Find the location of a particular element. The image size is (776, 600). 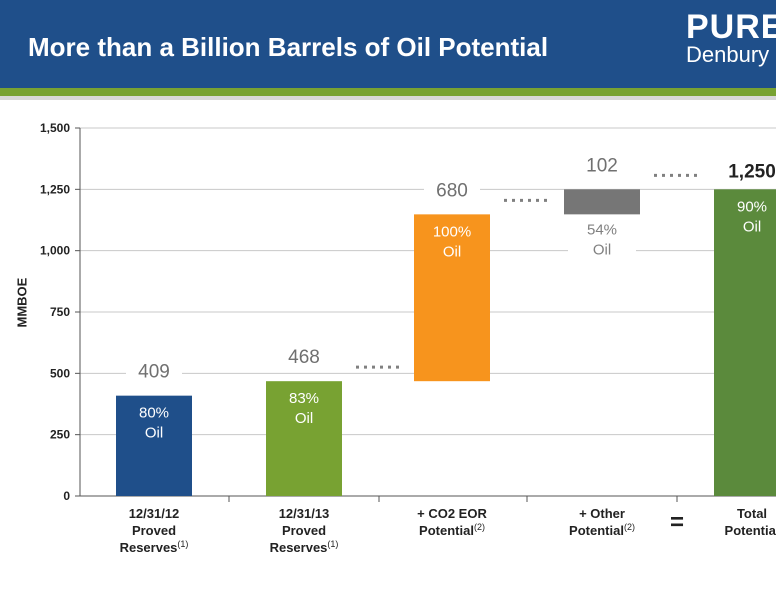

oil-percent-label: 90% is located at coordinates (752, 206).